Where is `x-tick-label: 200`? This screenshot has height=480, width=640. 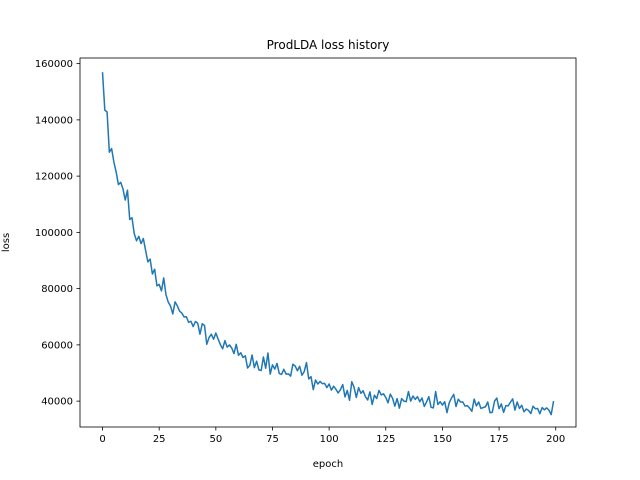 x-tick-label: 200 is located at coordinates (555, 439).